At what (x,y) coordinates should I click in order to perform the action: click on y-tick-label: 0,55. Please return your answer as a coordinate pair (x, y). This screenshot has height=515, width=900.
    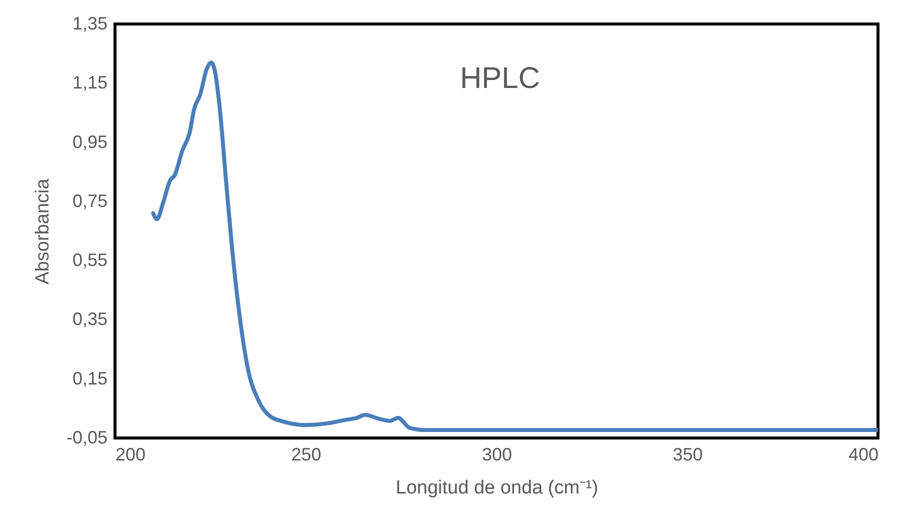
    Looking at the image, I should click on (90, 260).